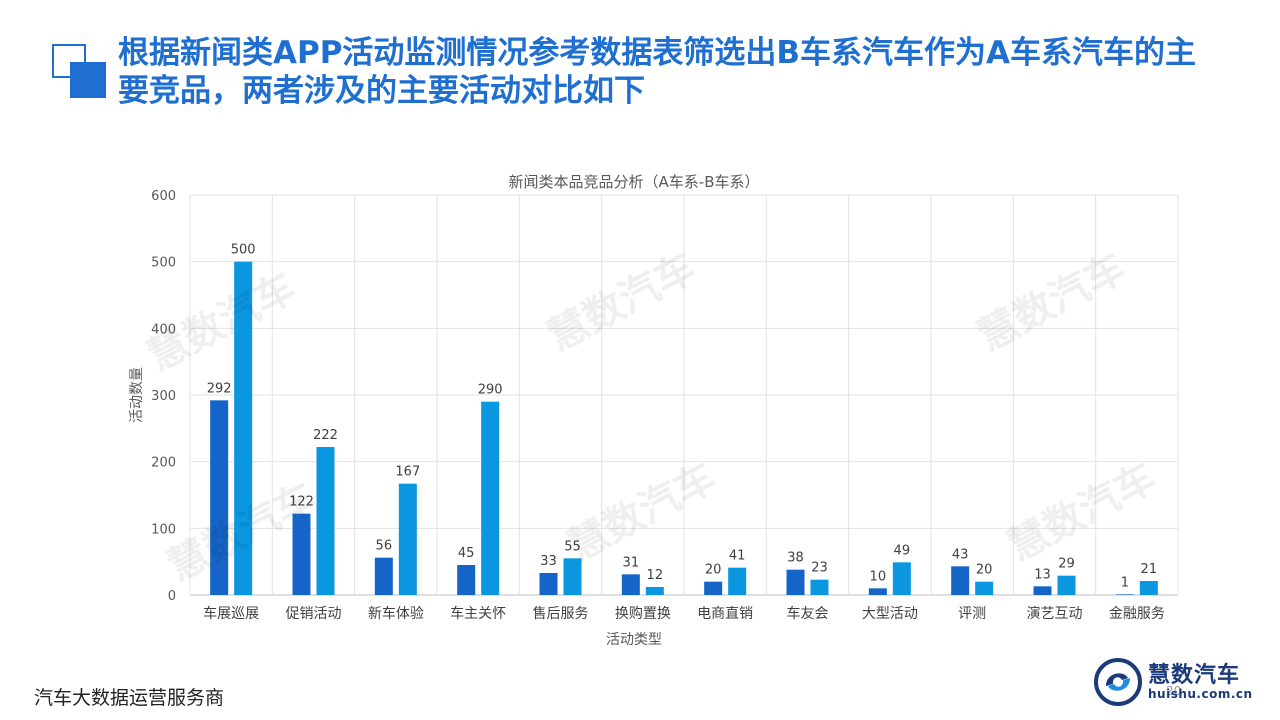 The image size is (1280, 720). I want to click on data-label: 1, so click(1125, 582).